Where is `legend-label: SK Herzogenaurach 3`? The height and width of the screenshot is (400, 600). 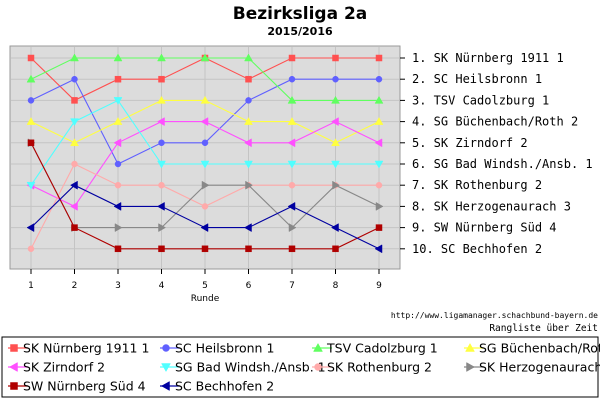 legend-label: SK Herzogenaurach 3 is located at coordinates (539, 367).